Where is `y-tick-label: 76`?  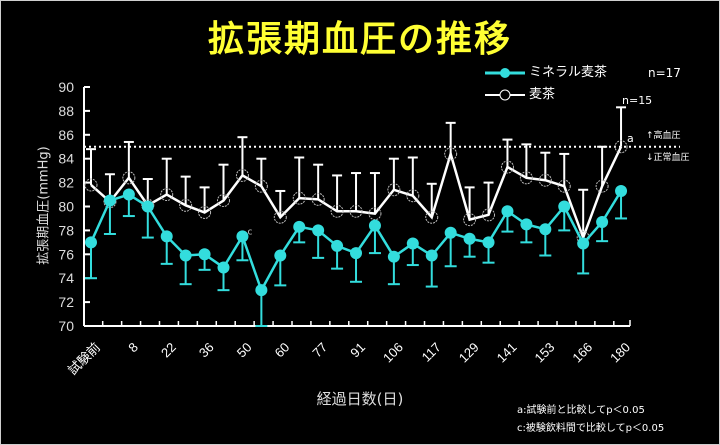 y-tick-label: 76 is located at coordinates (66, 254).